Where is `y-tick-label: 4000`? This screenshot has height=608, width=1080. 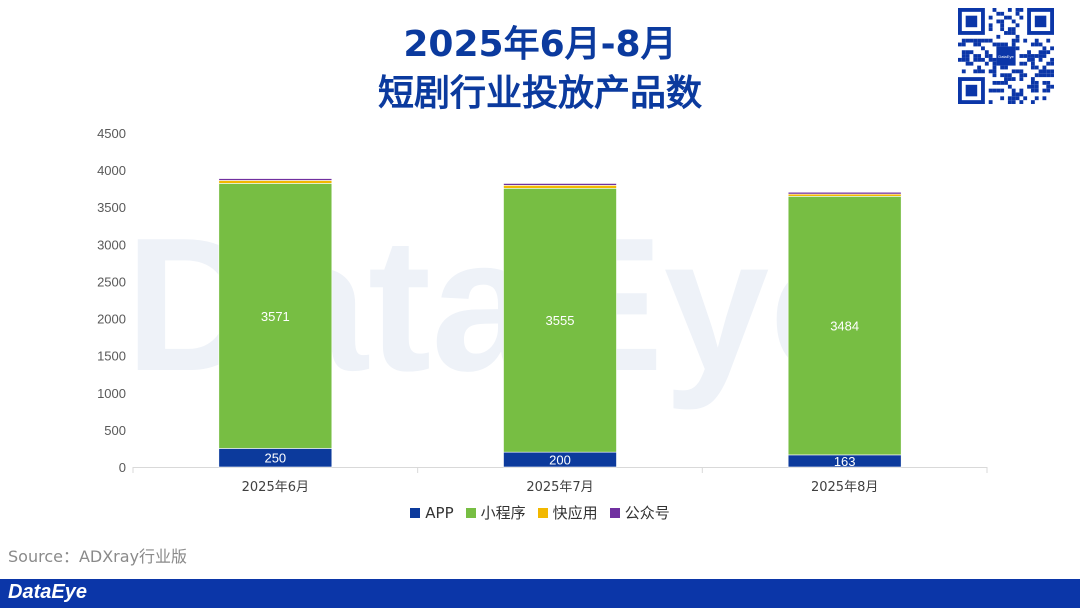 y-tick-label: 4000 is located at coordinates (111, 170).